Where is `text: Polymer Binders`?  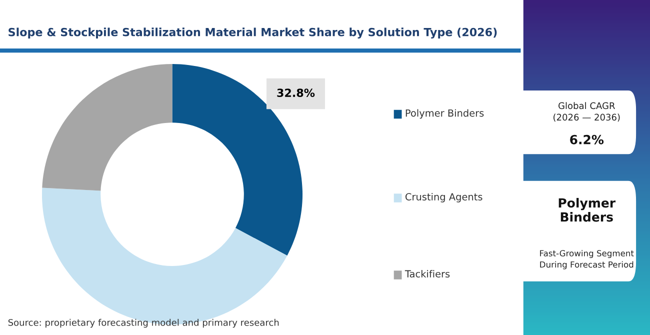
text: Polymer Binders is located at coordinates (587, 210).